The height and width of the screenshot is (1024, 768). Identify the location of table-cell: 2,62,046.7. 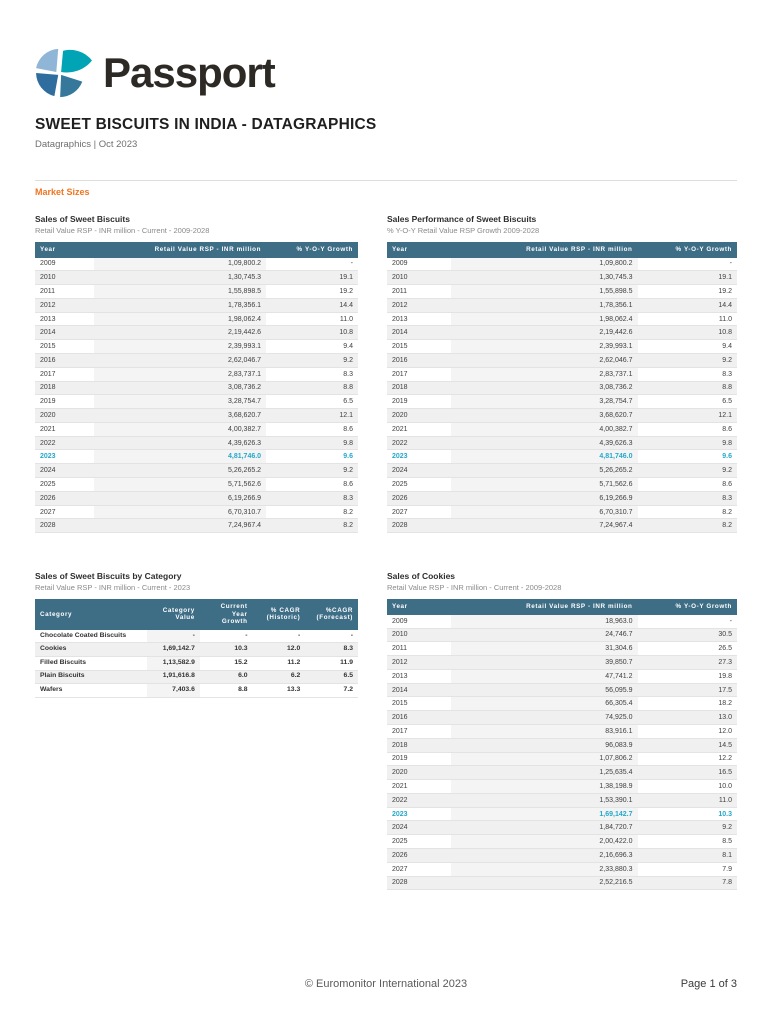
(180, 360).